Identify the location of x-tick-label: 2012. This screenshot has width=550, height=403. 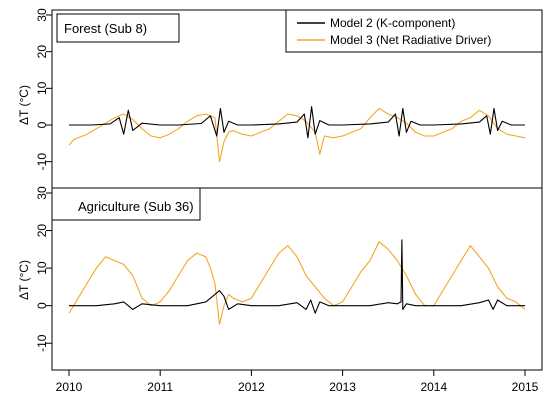
(251, 387).